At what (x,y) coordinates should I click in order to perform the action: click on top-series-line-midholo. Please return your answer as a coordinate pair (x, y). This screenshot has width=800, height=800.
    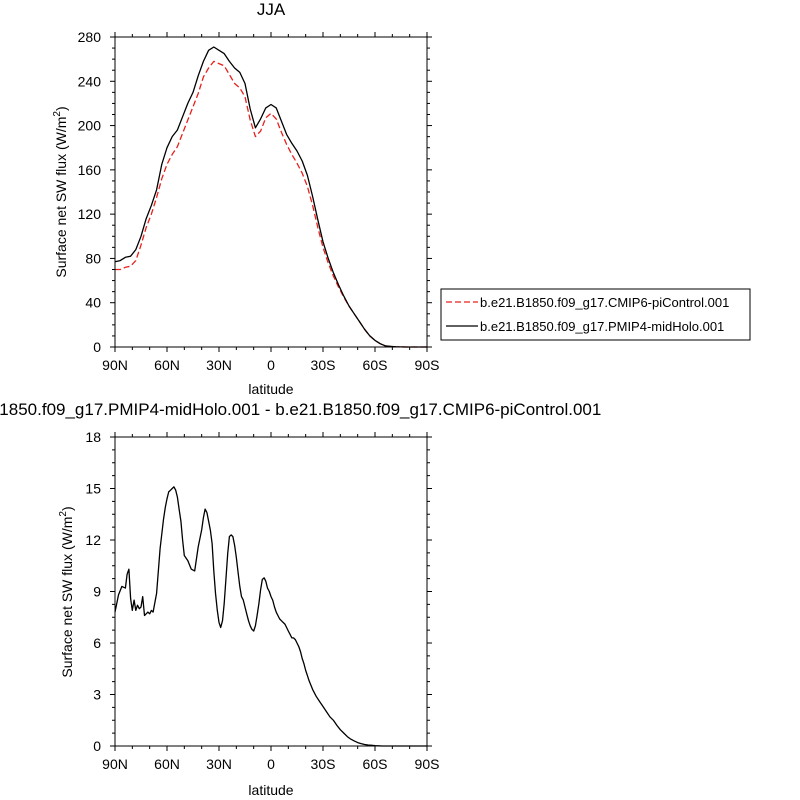
    Looking at the image, I should click on (270, 197).